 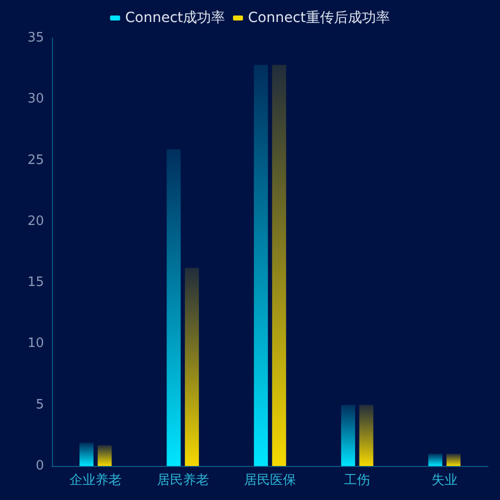 What do you see at coordinates (270, 480) in the screenshot?
I see `x-tick-label: 居民医保` at bounding box center [270, 480].